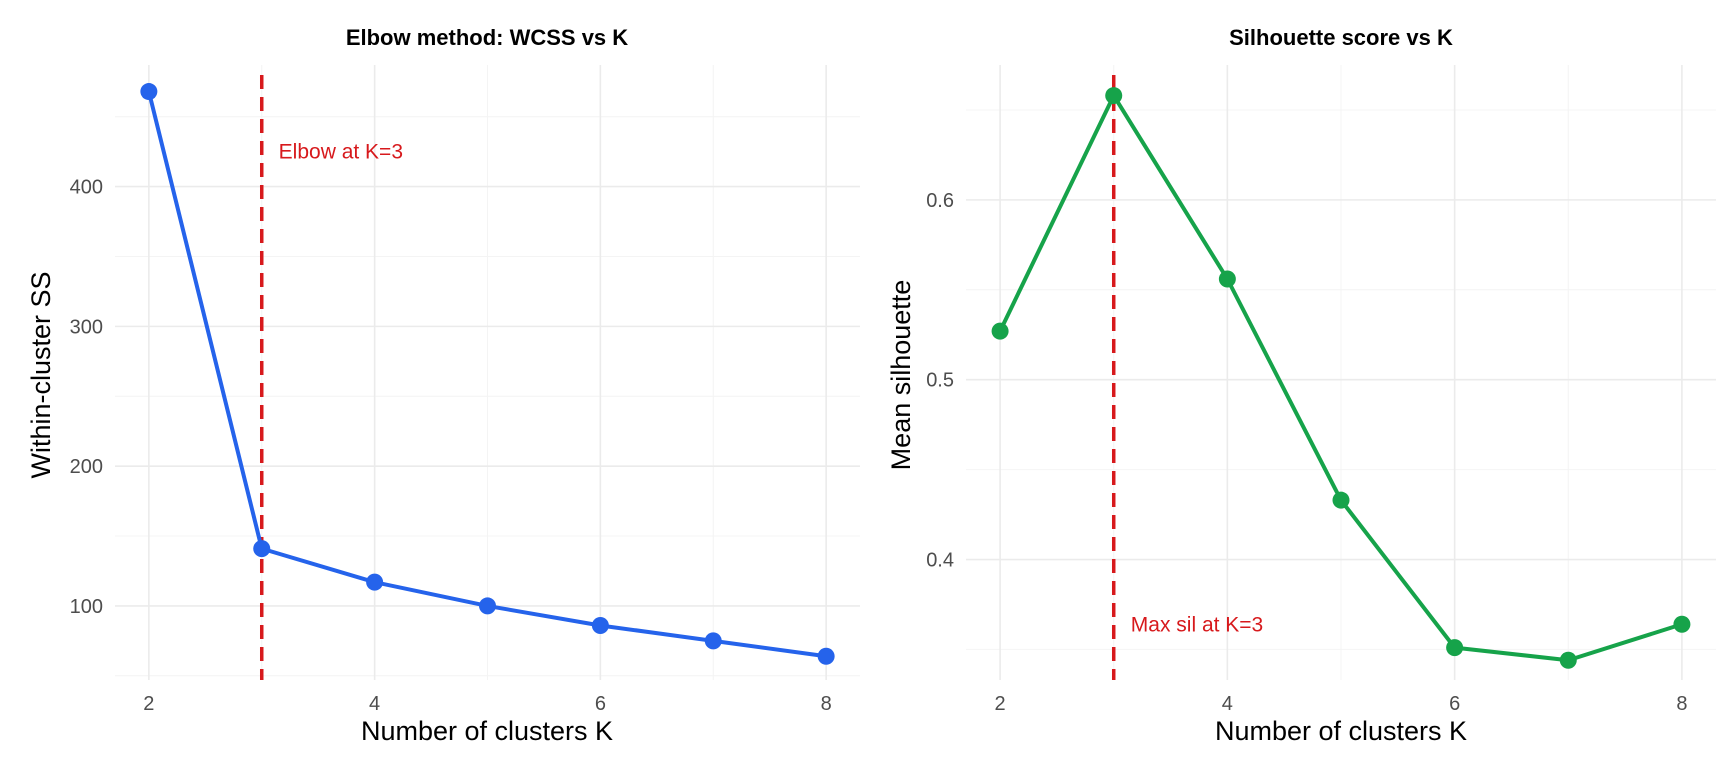 This screenshot has height=768, width=1728. Describe the element at coordinates (86, 607) in the screenshot. I see `elbow-y-tick-label: 100` at that location.